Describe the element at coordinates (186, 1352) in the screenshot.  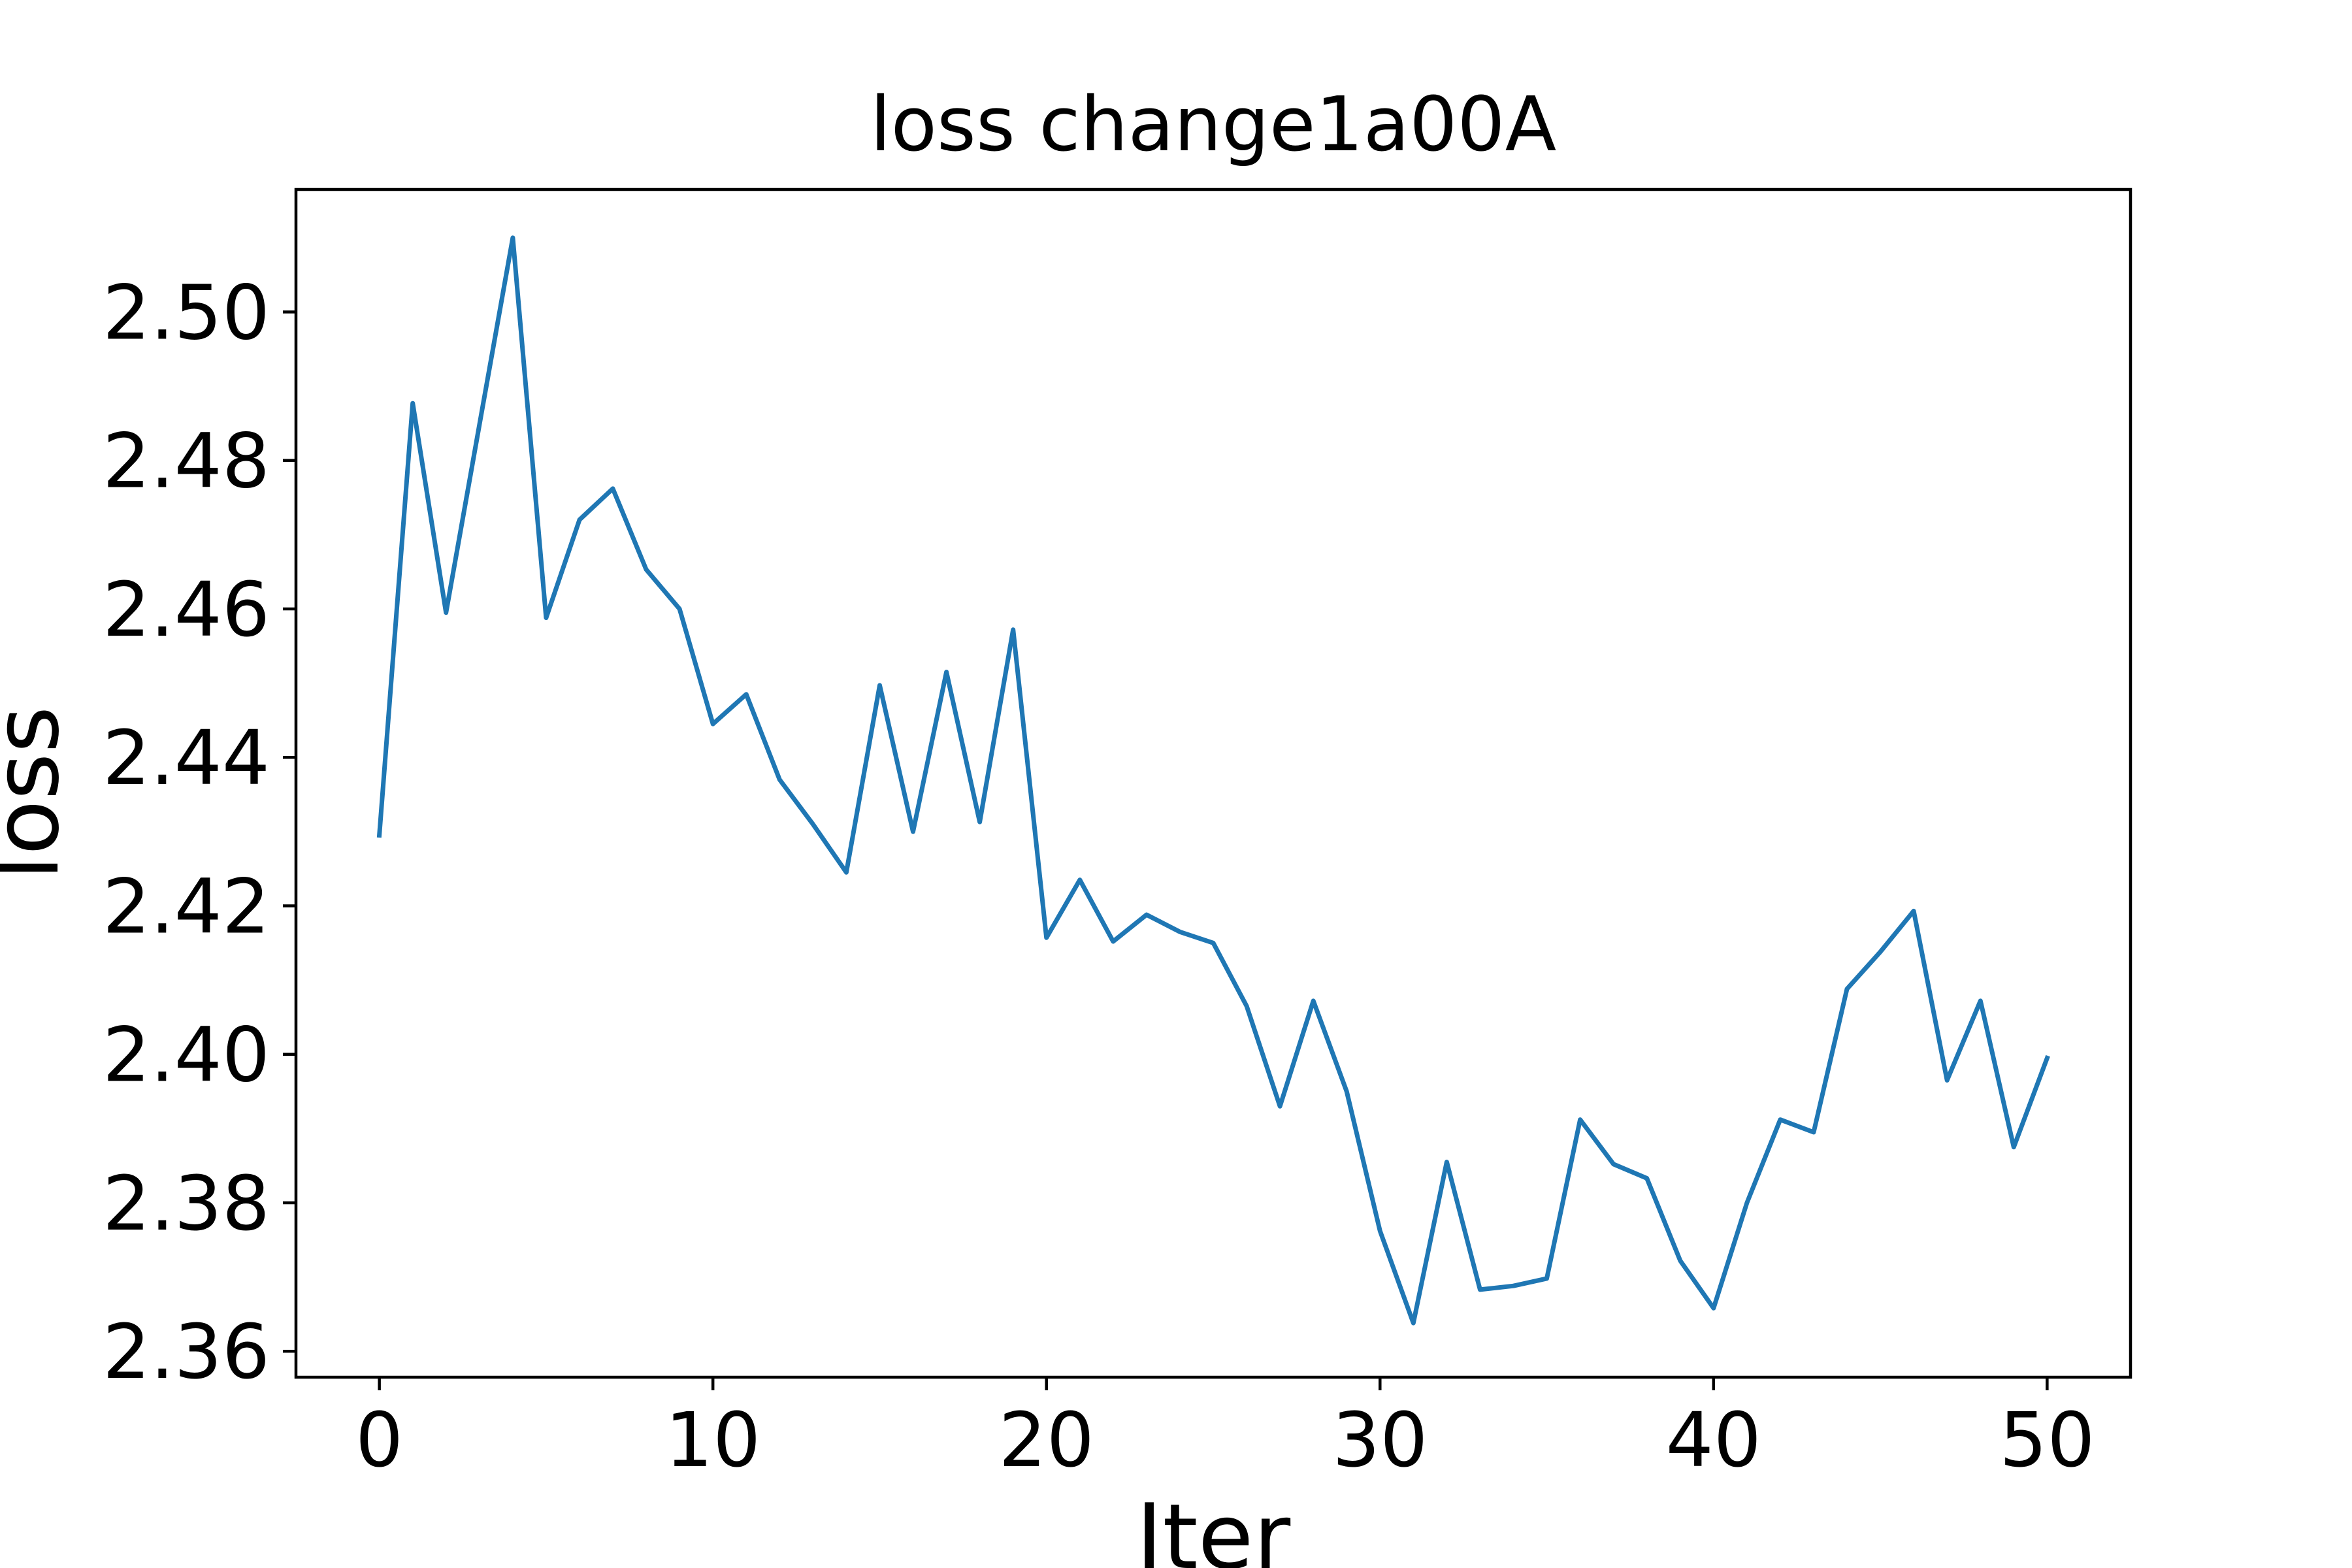
I see `y-tick-label-0: 2.36` at that location.